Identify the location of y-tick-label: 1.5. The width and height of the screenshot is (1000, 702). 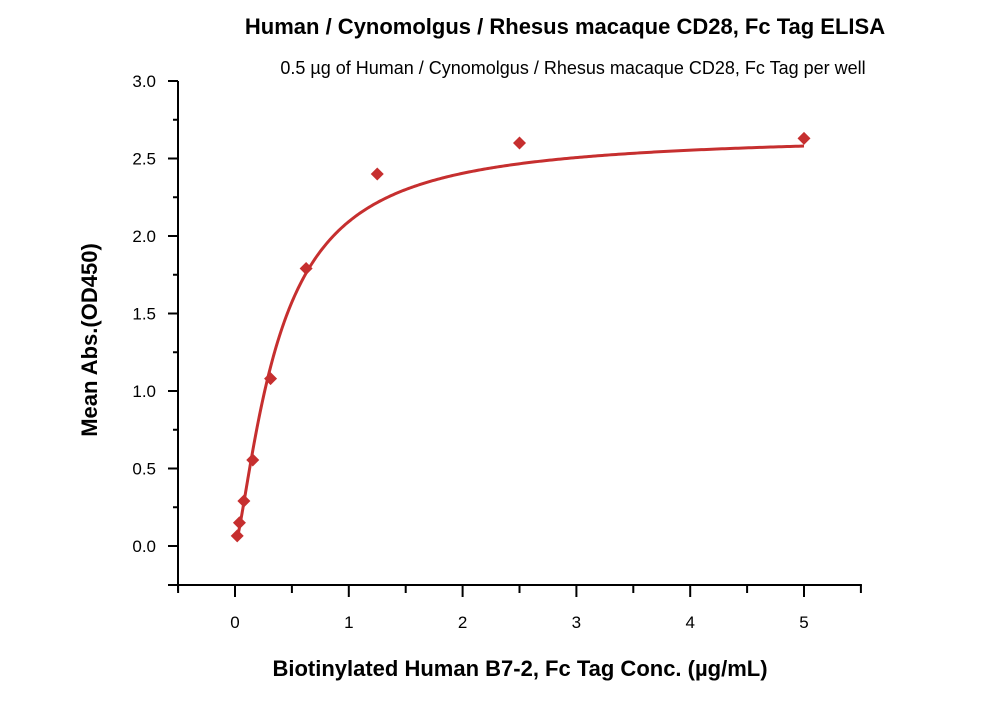
(144, 314).